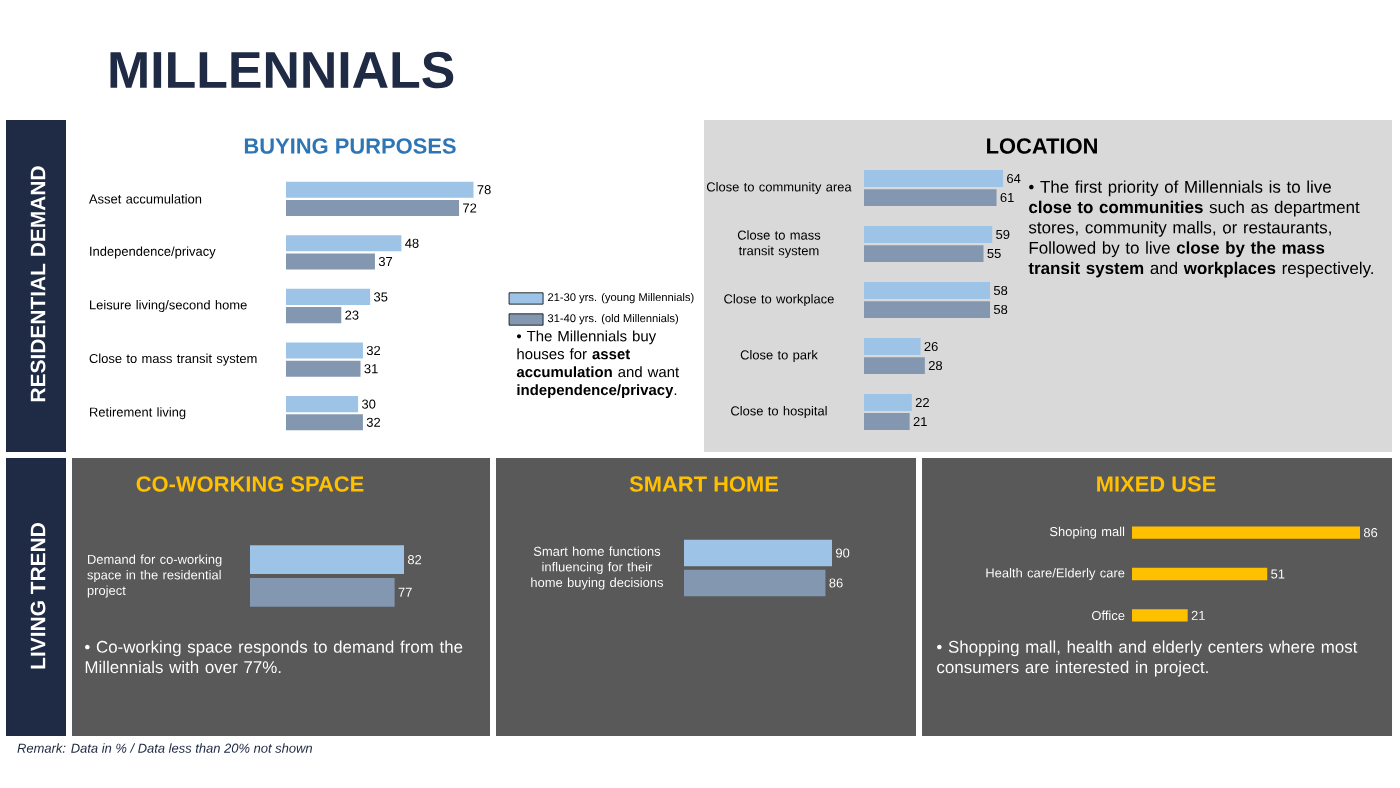  Describe the element at coordinates (1156, 484) in the screenshot. I see `chart-title: MIXED USE` at that location.